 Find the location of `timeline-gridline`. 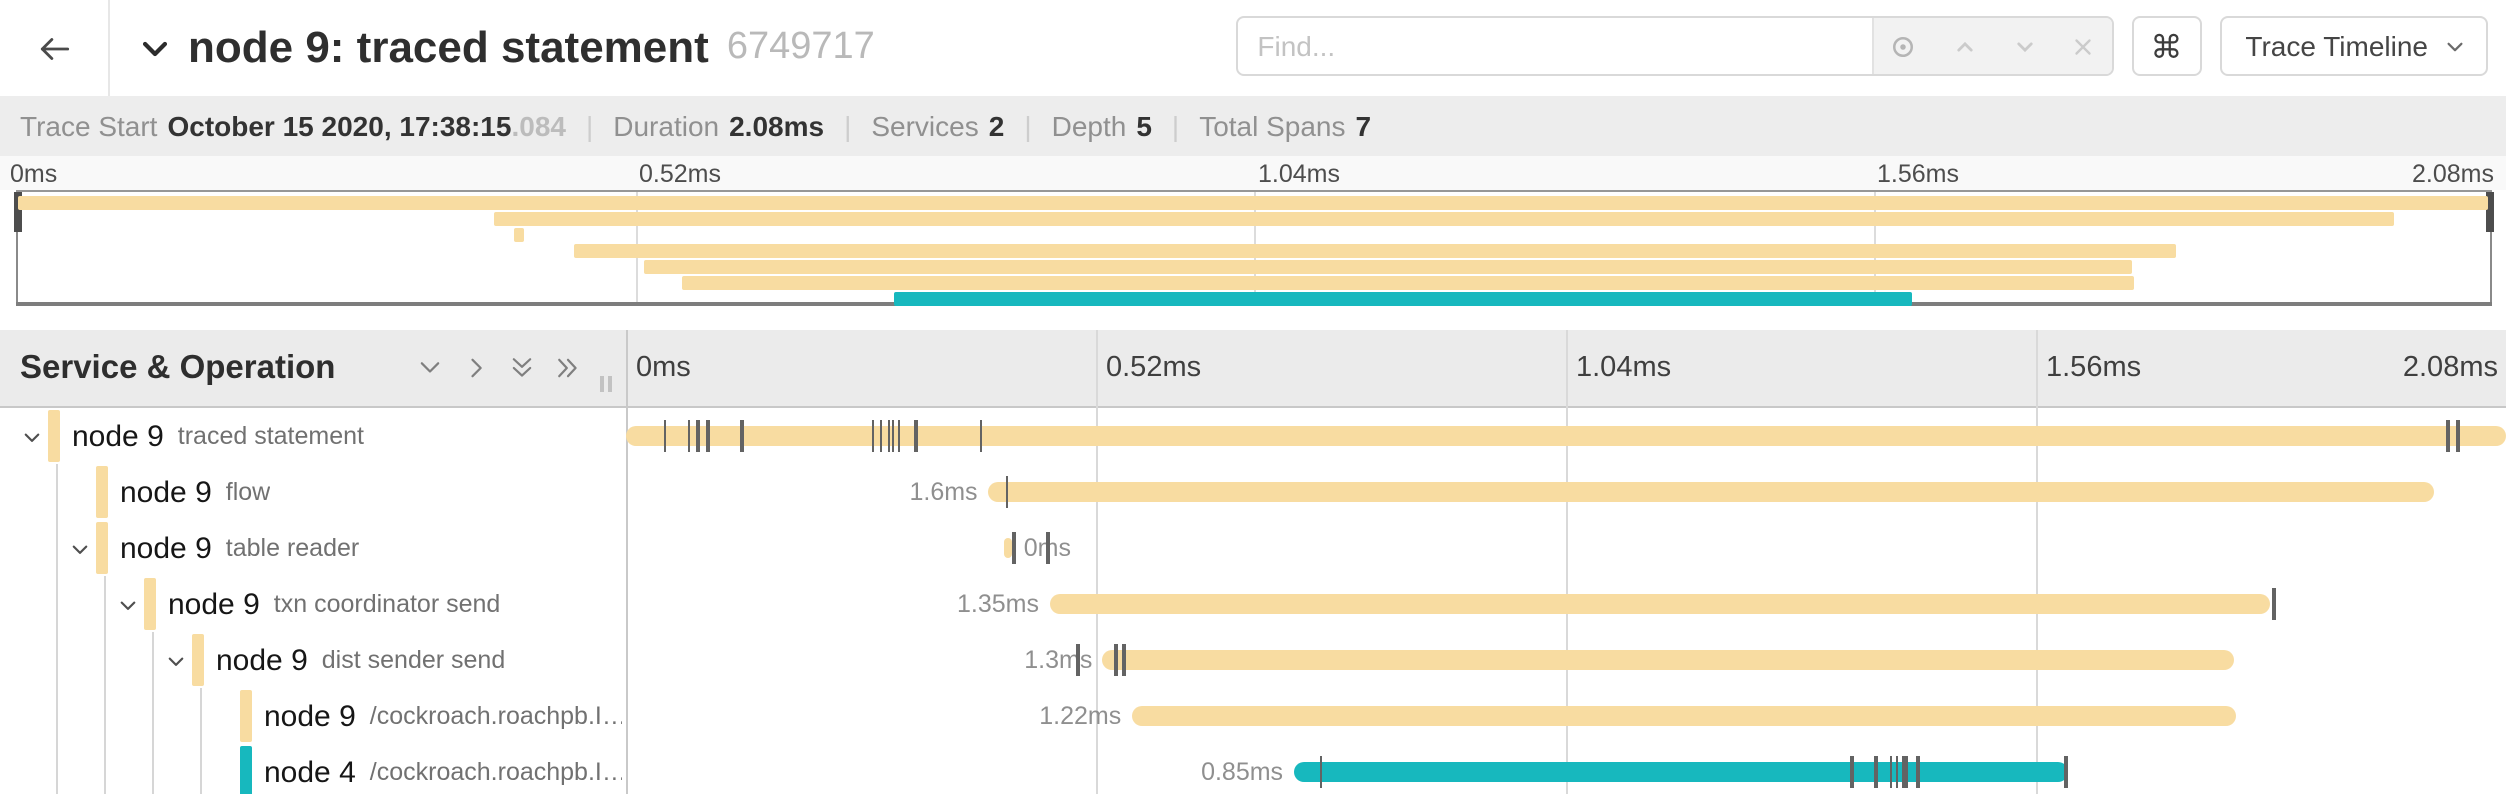

timeline-gridline is located at coordinates (1567, 562).